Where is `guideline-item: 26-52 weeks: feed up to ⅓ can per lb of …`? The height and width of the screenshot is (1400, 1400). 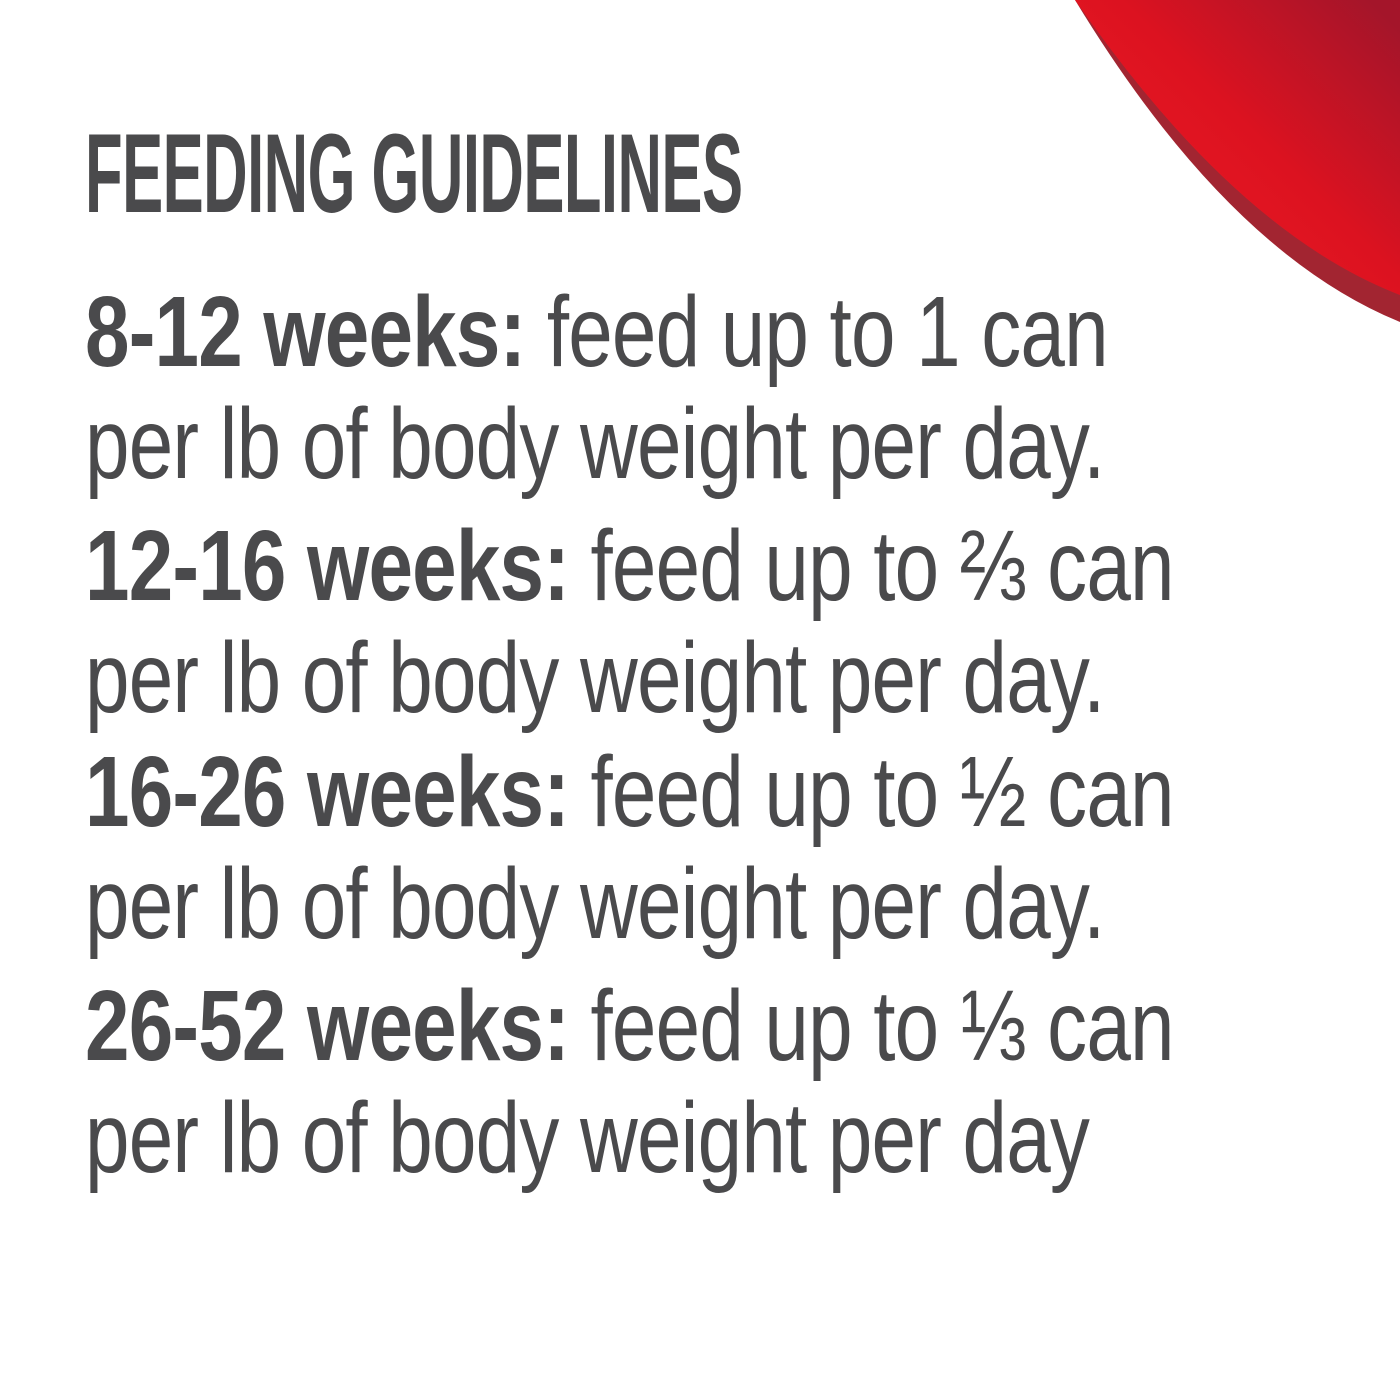
guideline-item: 26-52 weeks: feed up to ⅓ can per lb of … is located at coordinates (630, 1082).